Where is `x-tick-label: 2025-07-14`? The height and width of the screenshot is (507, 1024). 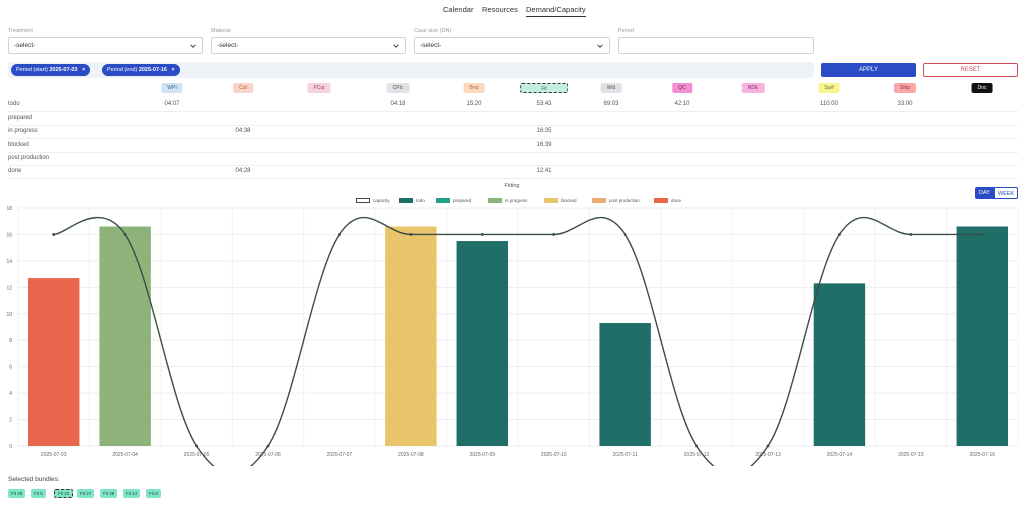 x-tick-label: 2025-07-14 is located at coordinates (840, 455).